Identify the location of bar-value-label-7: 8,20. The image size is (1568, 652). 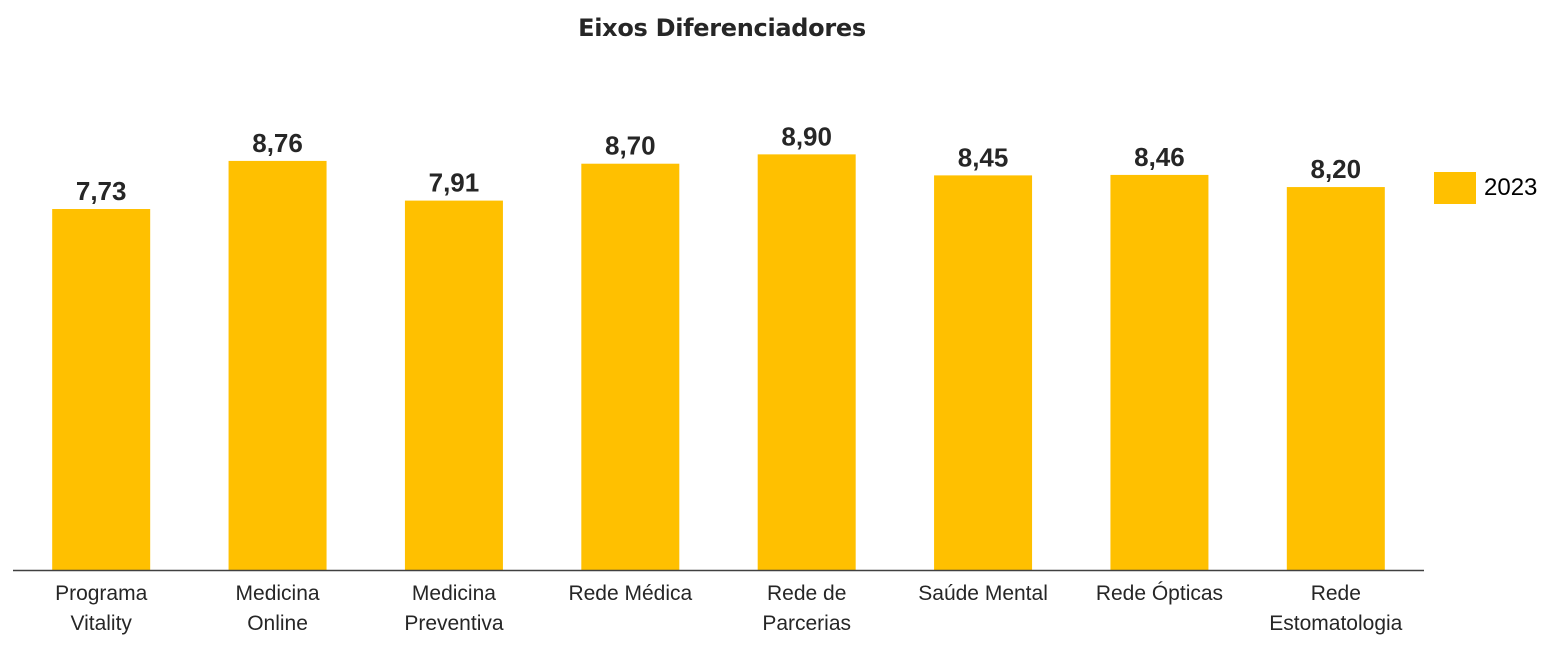
(1336, 169).